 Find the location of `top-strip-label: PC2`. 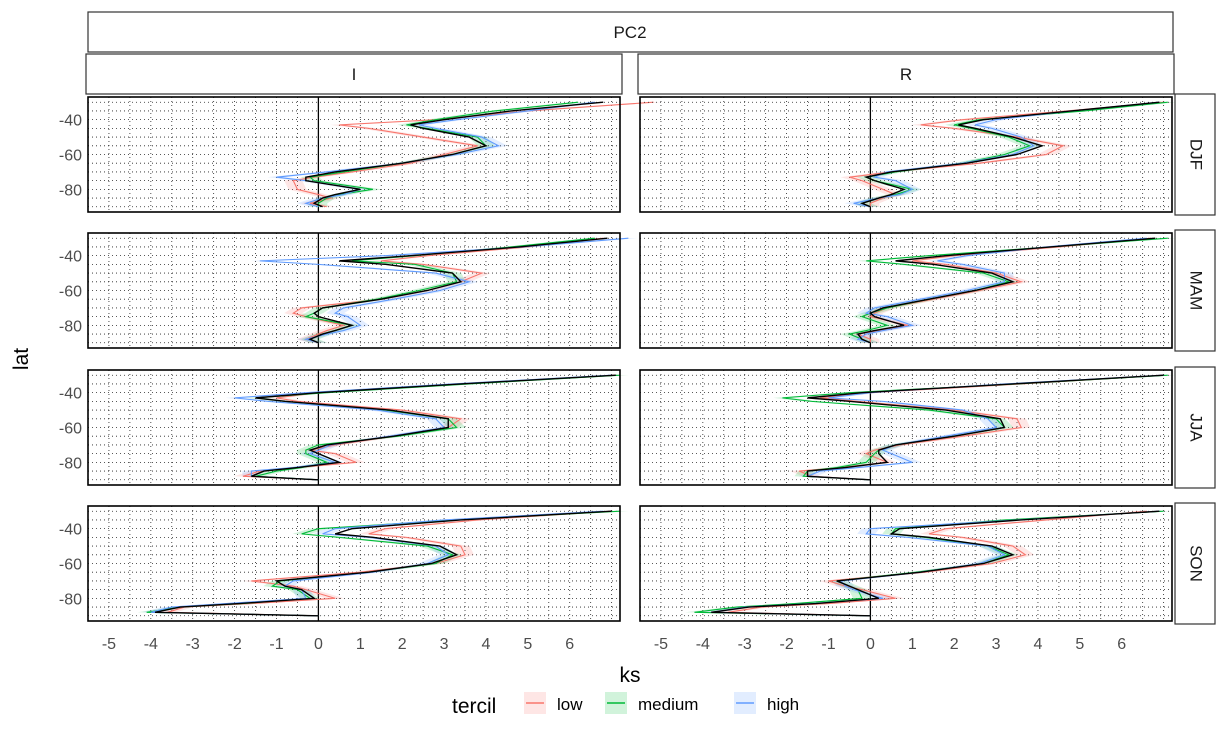

top-strip-label: PC2 is located at coordinates (629, 32).